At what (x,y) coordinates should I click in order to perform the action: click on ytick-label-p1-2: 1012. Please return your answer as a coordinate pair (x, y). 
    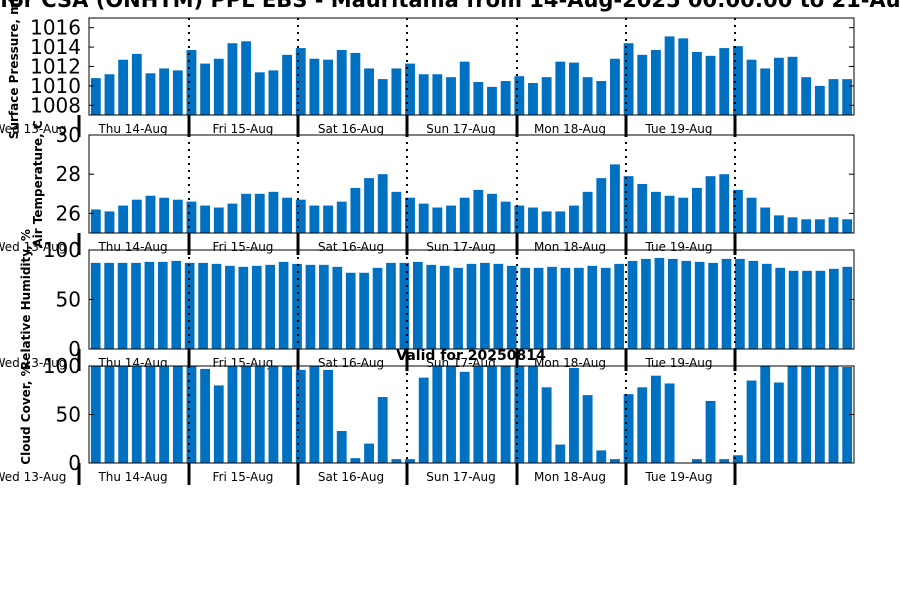
    Looking at the image, I should click on (55, 67).